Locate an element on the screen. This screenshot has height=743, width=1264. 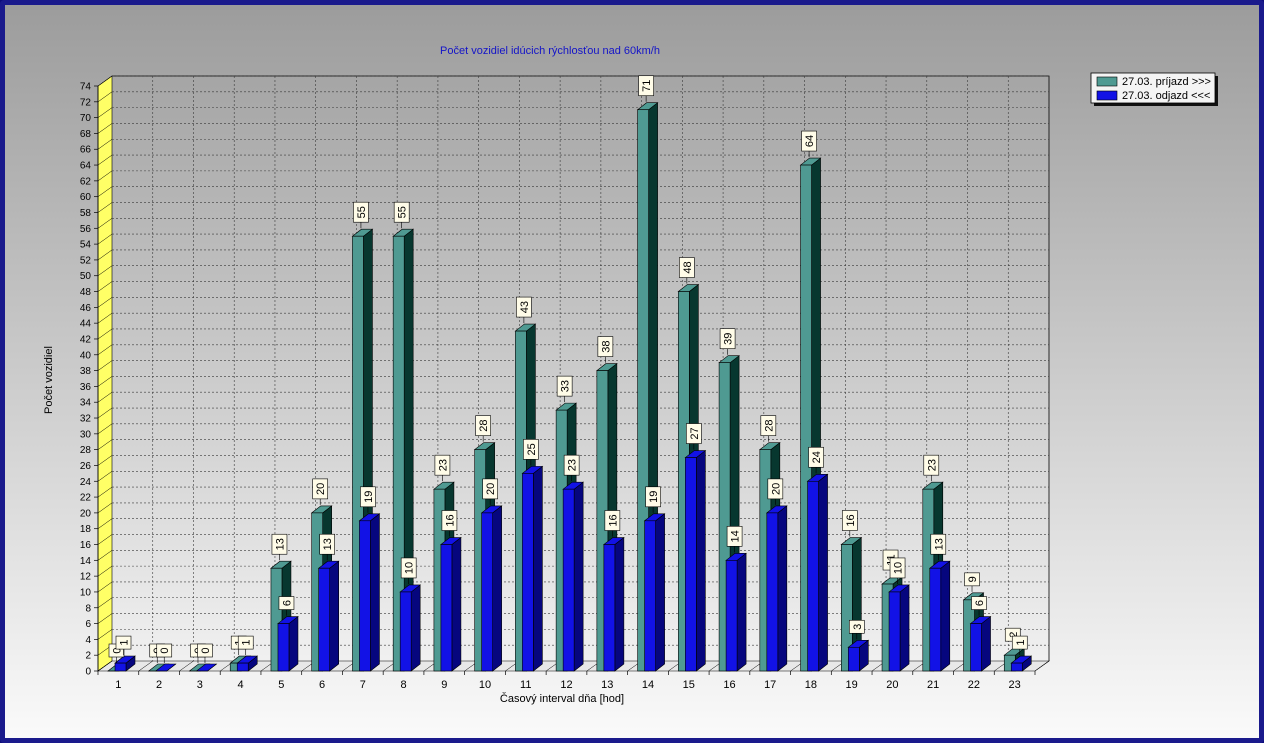
x-tick-label-18: 18 is located at coordinates (811, 685).